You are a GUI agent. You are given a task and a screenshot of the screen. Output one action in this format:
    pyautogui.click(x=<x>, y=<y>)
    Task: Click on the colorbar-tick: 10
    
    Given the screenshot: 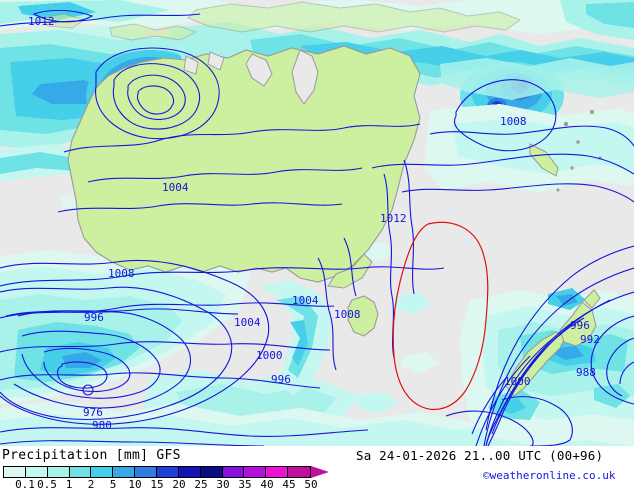 What is the action you would take?
    pyautogui.click(x=135, y=484)
    